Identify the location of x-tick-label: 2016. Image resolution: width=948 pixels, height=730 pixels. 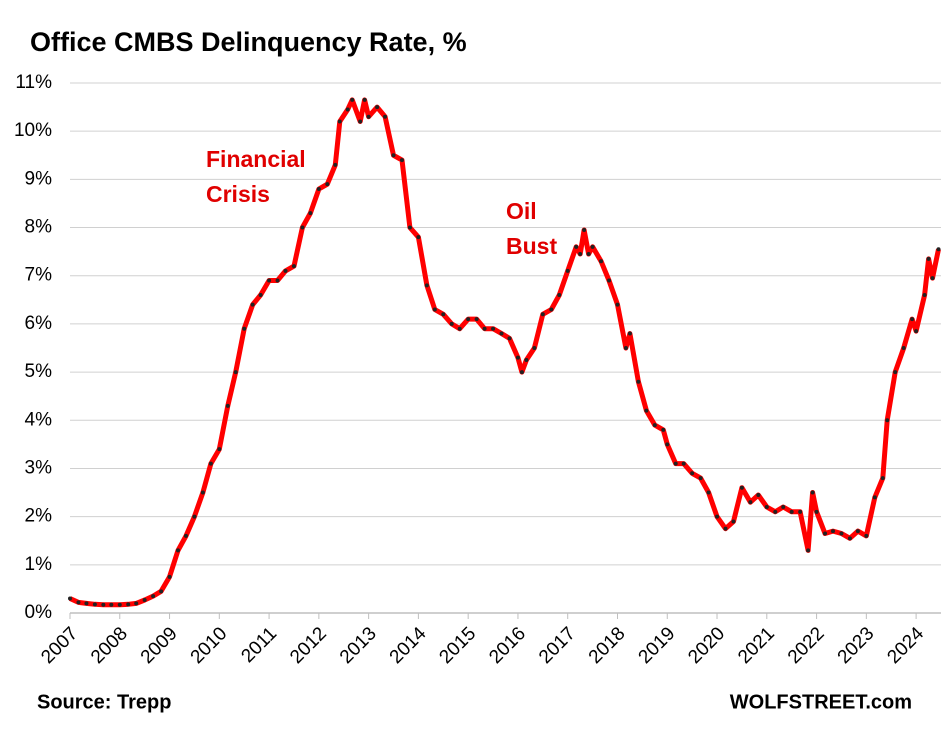
(507, 645).